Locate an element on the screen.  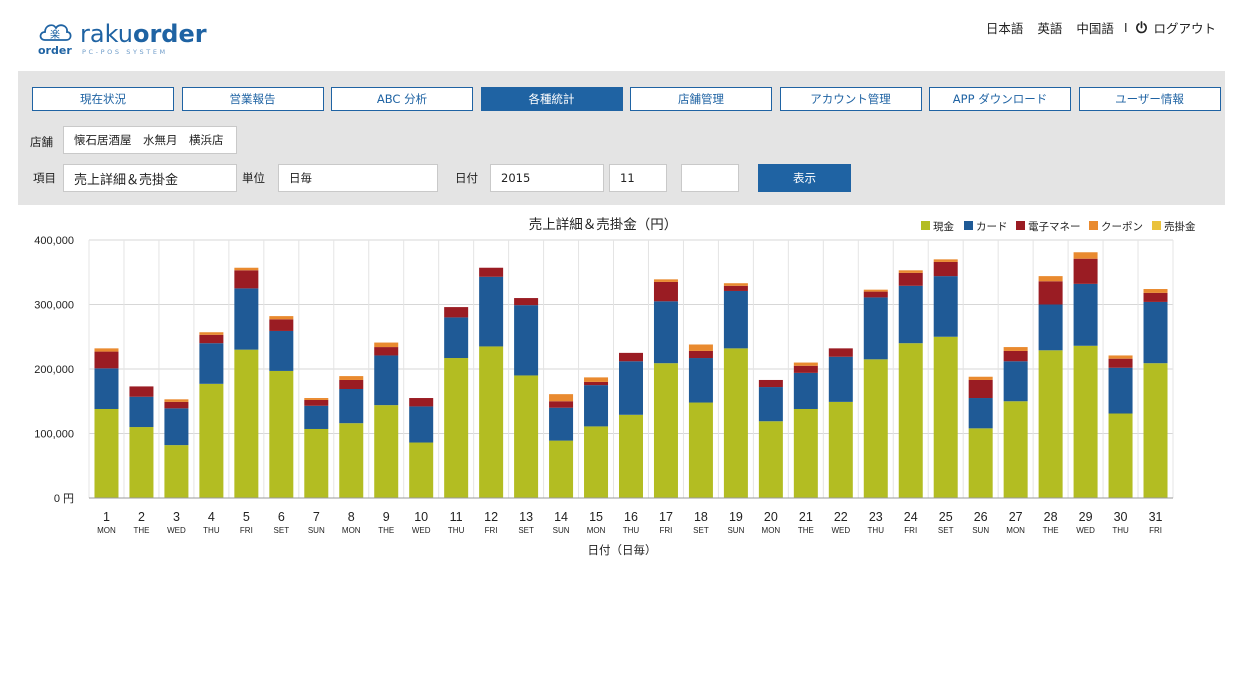
lang-chinese-link: 中国語 is located at coordinates (1095, 28).